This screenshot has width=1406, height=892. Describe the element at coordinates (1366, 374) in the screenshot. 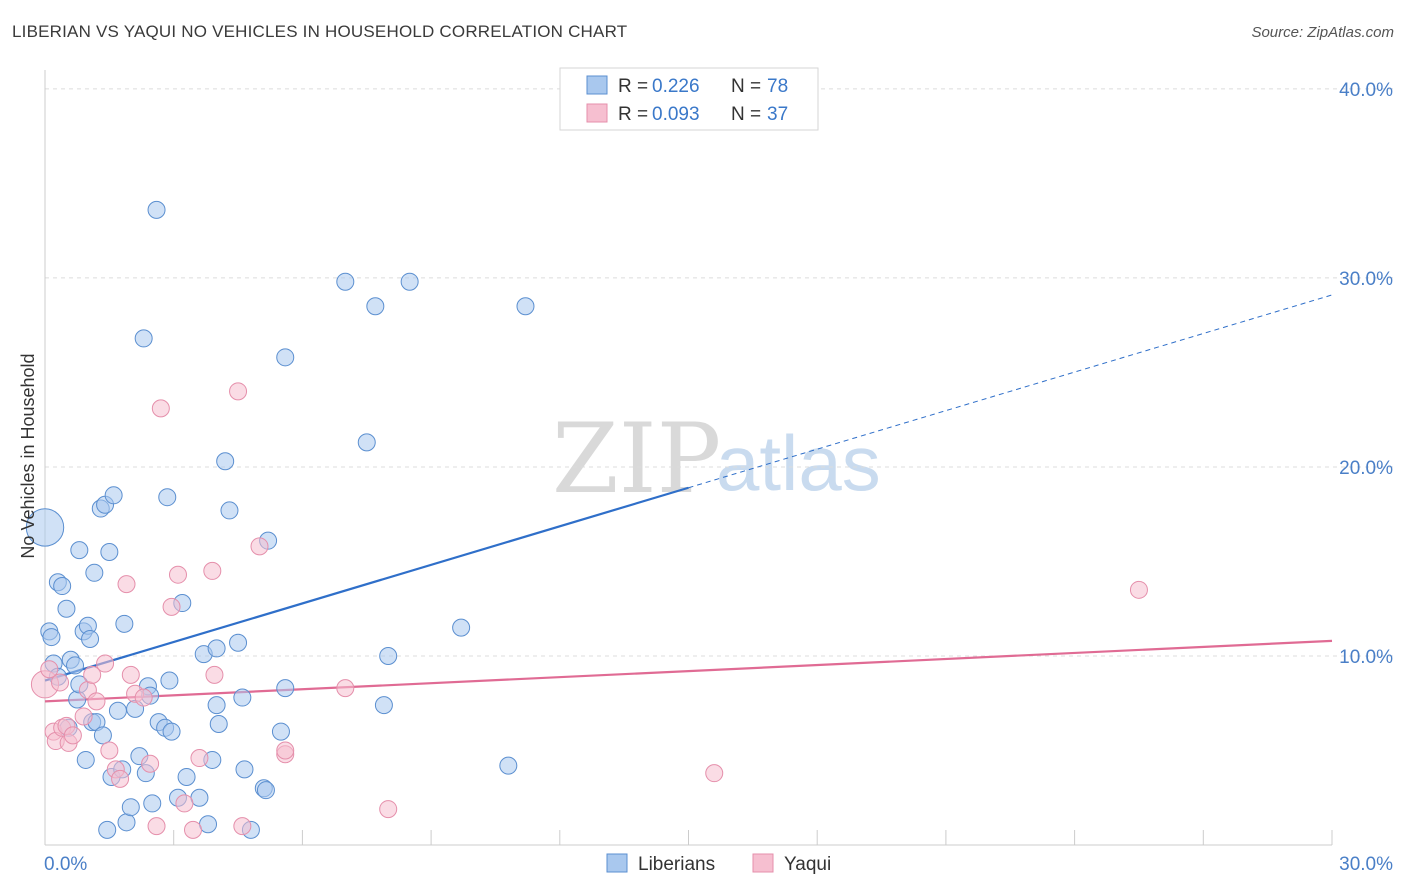

I see `y-tick-labels: 10.0% 20.0% 30.0% 40.0%` at that location.